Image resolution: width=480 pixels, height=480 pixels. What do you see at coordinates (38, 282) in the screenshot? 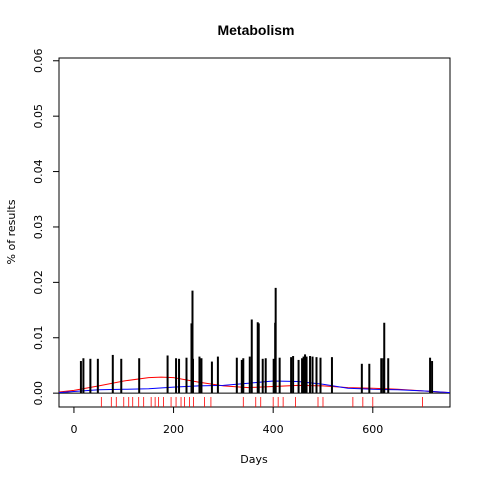
I see `y-tick-label: 0.02` at bounding box center [38, 282].